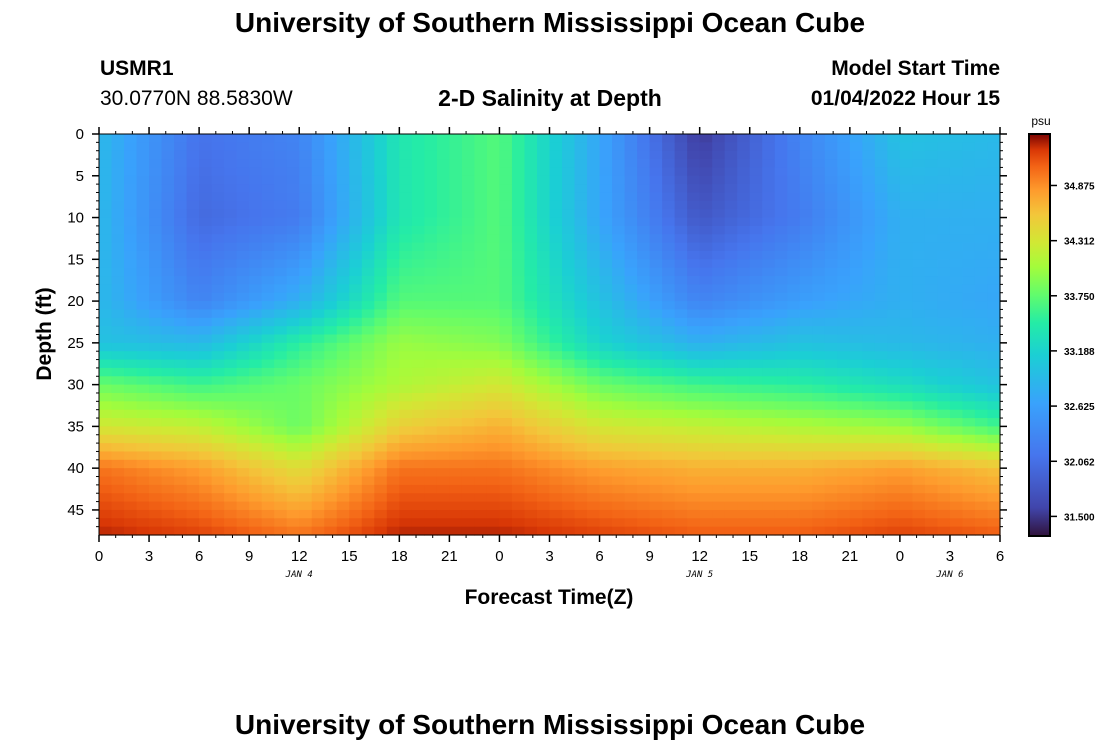 The image size is (1100, 750). Describe the element at coordinates (1079, 407) in the screenshot. I see `colorbar-tick-label: 32.625` at that location.